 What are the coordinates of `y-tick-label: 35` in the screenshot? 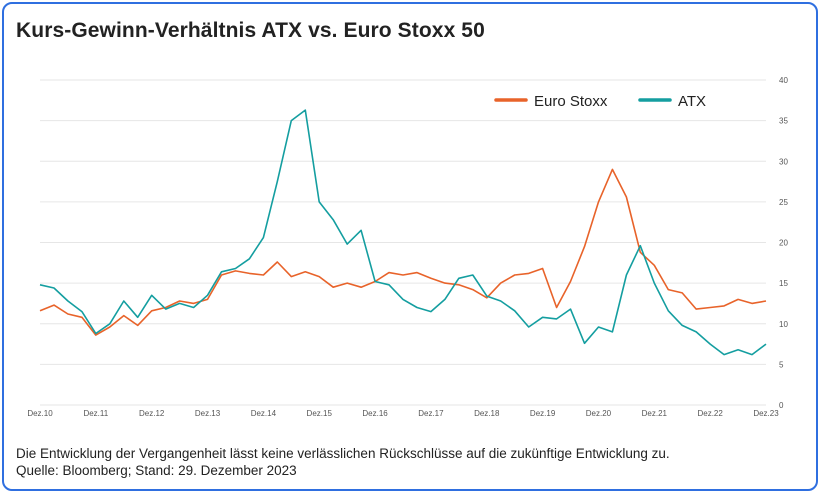 It's located at (783, 121).